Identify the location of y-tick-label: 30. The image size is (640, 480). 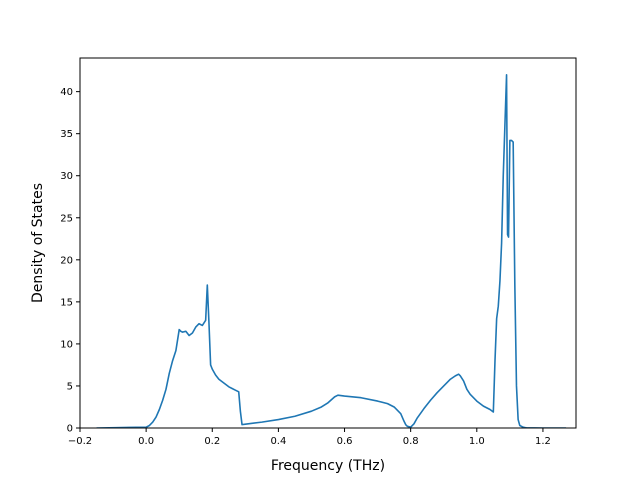
(66, 176).